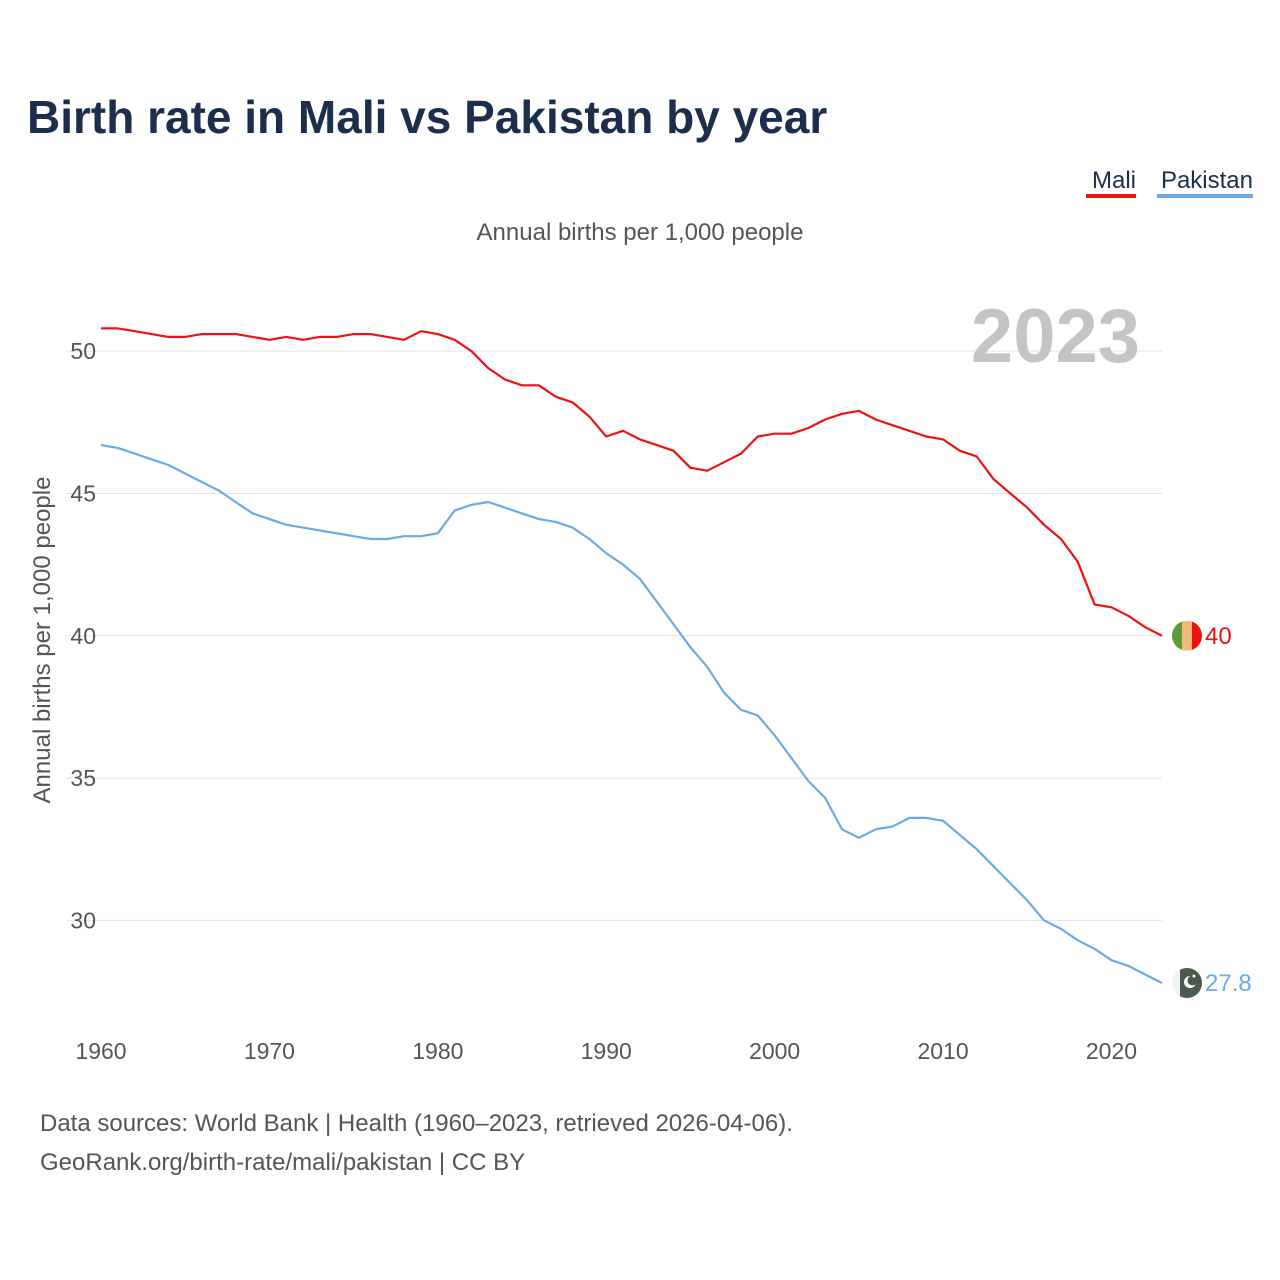 The height and width of the screenshot is (1280, 1280). What do you see at coordinates (83, 778) in the screenshot?
I see `y-tick-label-35: 35` at bounding box center [83, 778].